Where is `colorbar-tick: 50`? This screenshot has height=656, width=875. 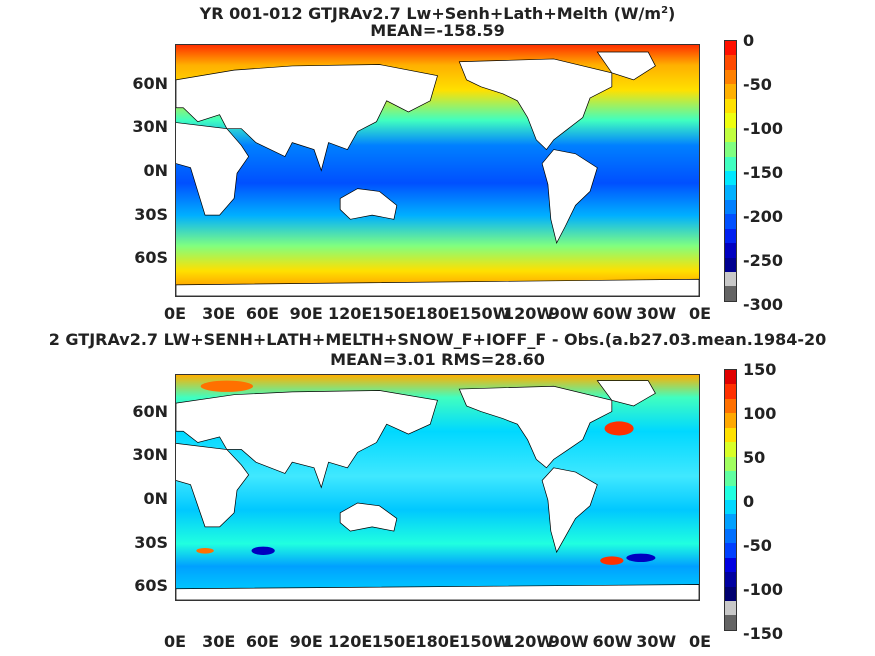 colorbar-tick: 50 is located at coordinates (754, 457).